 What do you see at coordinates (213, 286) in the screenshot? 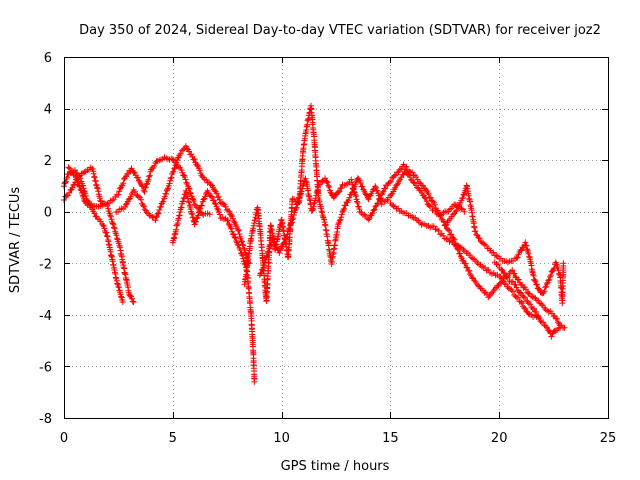
I see `series-satellite-track-e` at bounding box center [213, 286].